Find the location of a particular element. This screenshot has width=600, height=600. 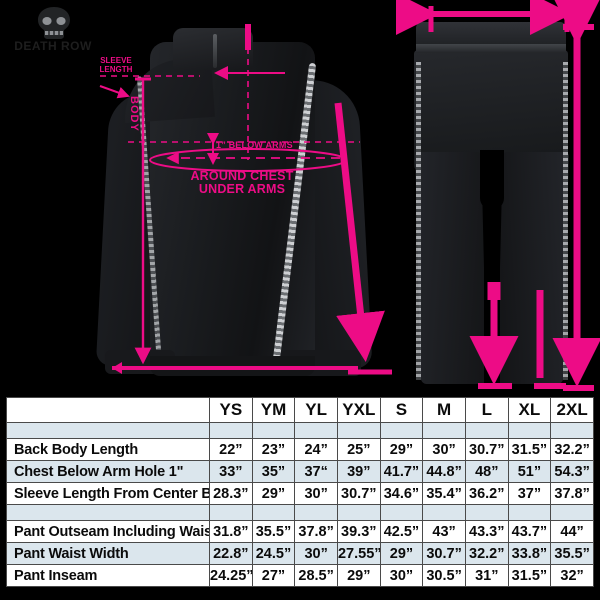

cell-ys: 22.8” is located at coordinates (231, 553).